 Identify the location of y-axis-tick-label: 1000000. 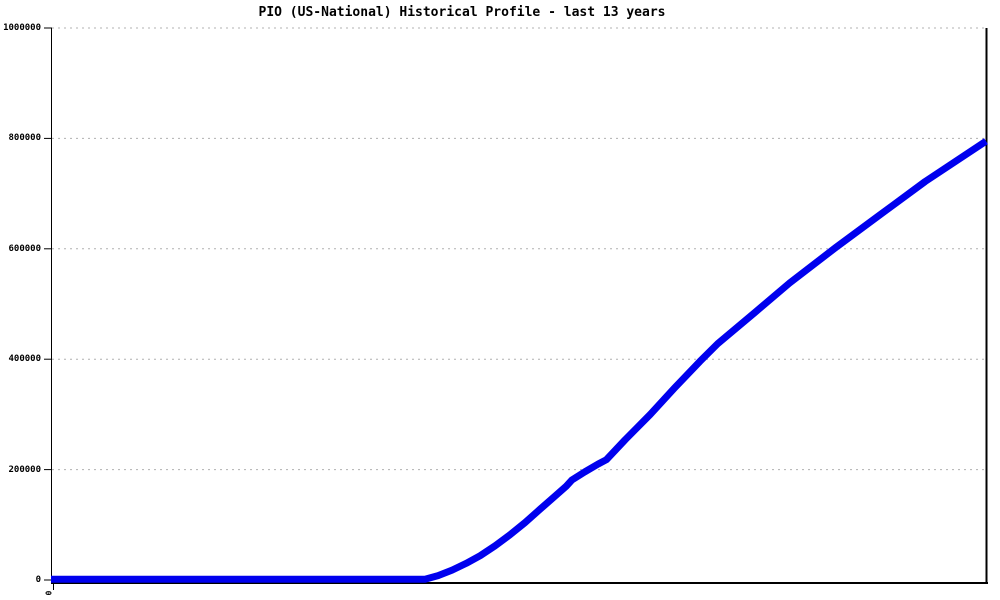
(22, 28).